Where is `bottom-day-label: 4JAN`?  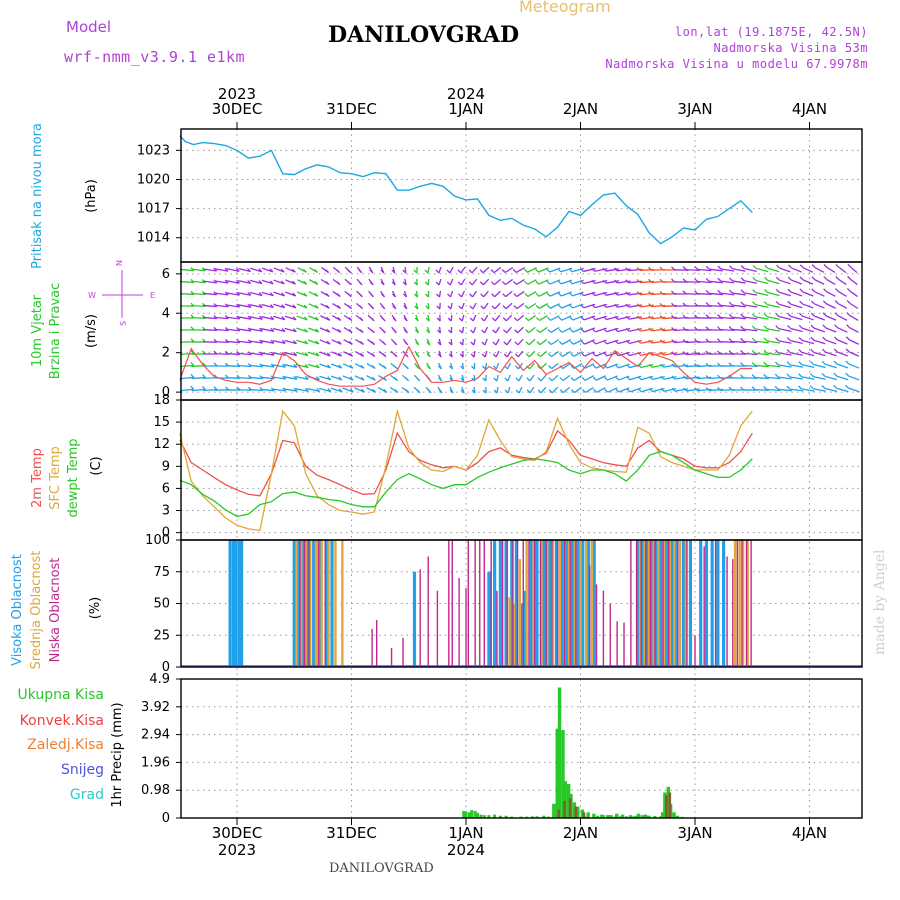
bottom-day-label: 4JAN is located at coordinates (809, 833).